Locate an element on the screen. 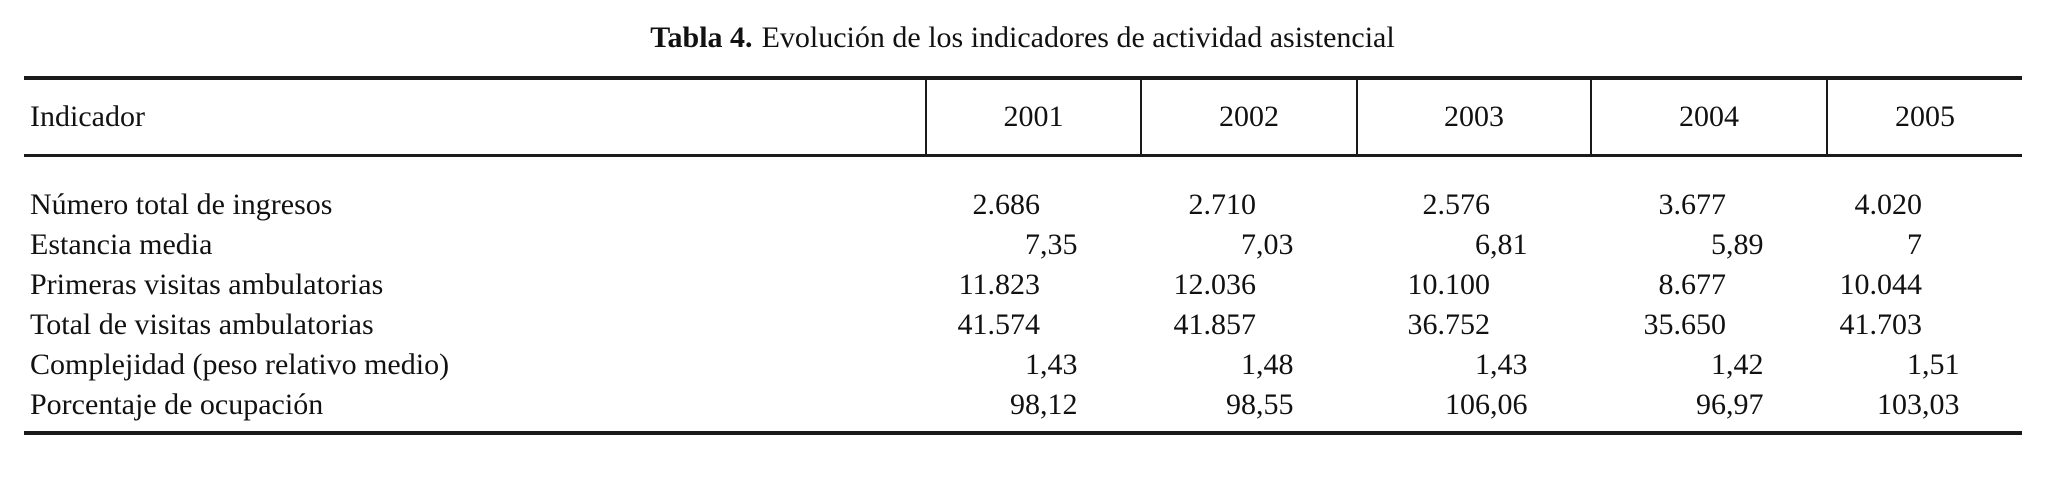 The image size is (2045, 479). value-integer-part: 5 is located at coordinates (1718, 244).